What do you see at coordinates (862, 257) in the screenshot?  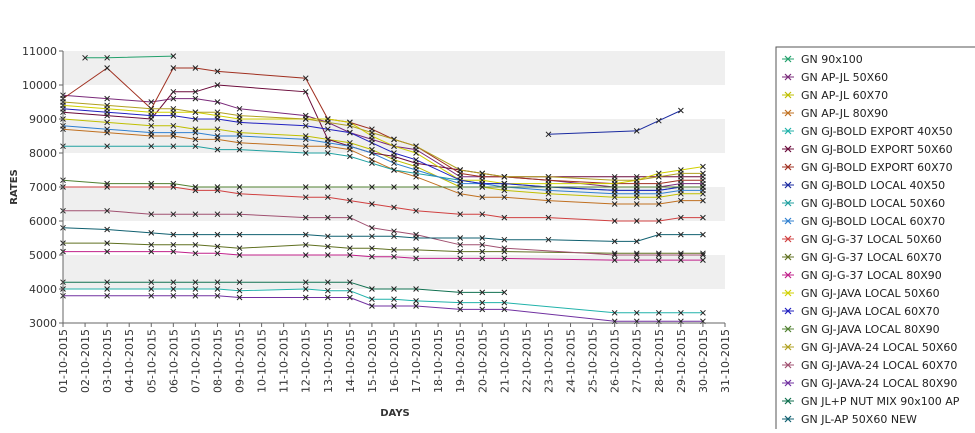 I see `legend-entry: GN GJ-G-37 LOCAL 60X70` at bounding box center [862, 257].